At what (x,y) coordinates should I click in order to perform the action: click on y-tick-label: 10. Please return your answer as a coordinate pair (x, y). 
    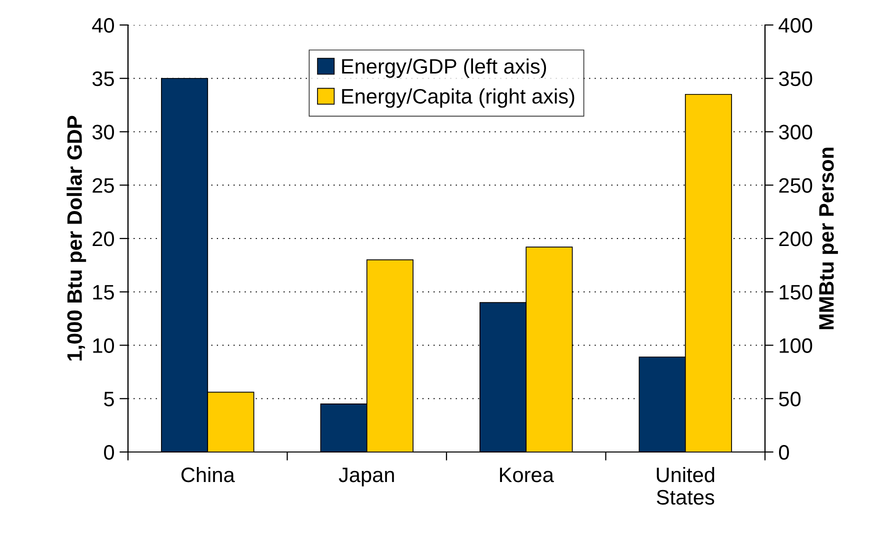
    Looking at the image, I should click on (103, 346).